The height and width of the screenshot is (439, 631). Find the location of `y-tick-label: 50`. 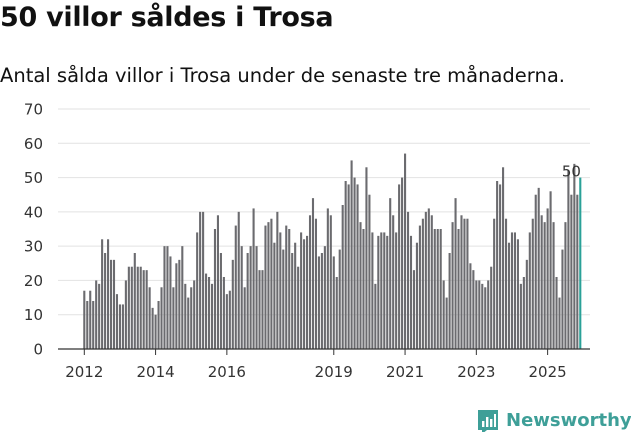

y-tick-label: 50 is located at coordinates (33, 178).